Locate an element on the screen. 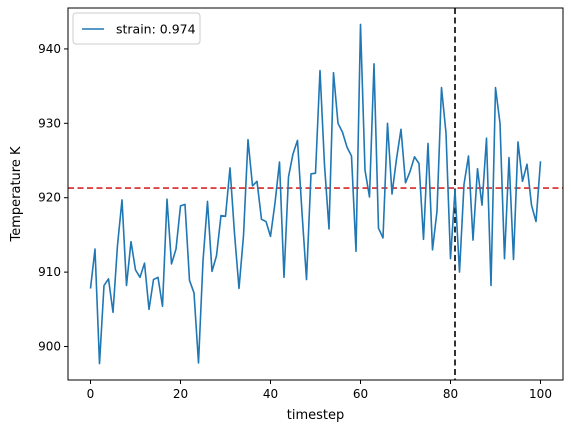 This screenshot has height=432, width=571. y-tick-label: 940 is located at coordinates (49, 49).